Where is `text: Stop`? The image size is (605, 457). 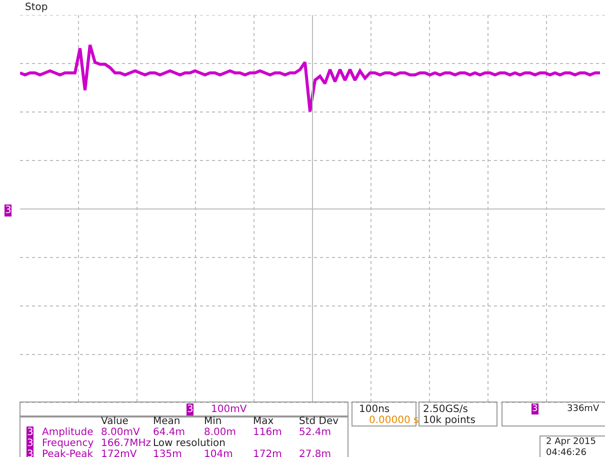 text: Stop is located at coordinates (36, 7).